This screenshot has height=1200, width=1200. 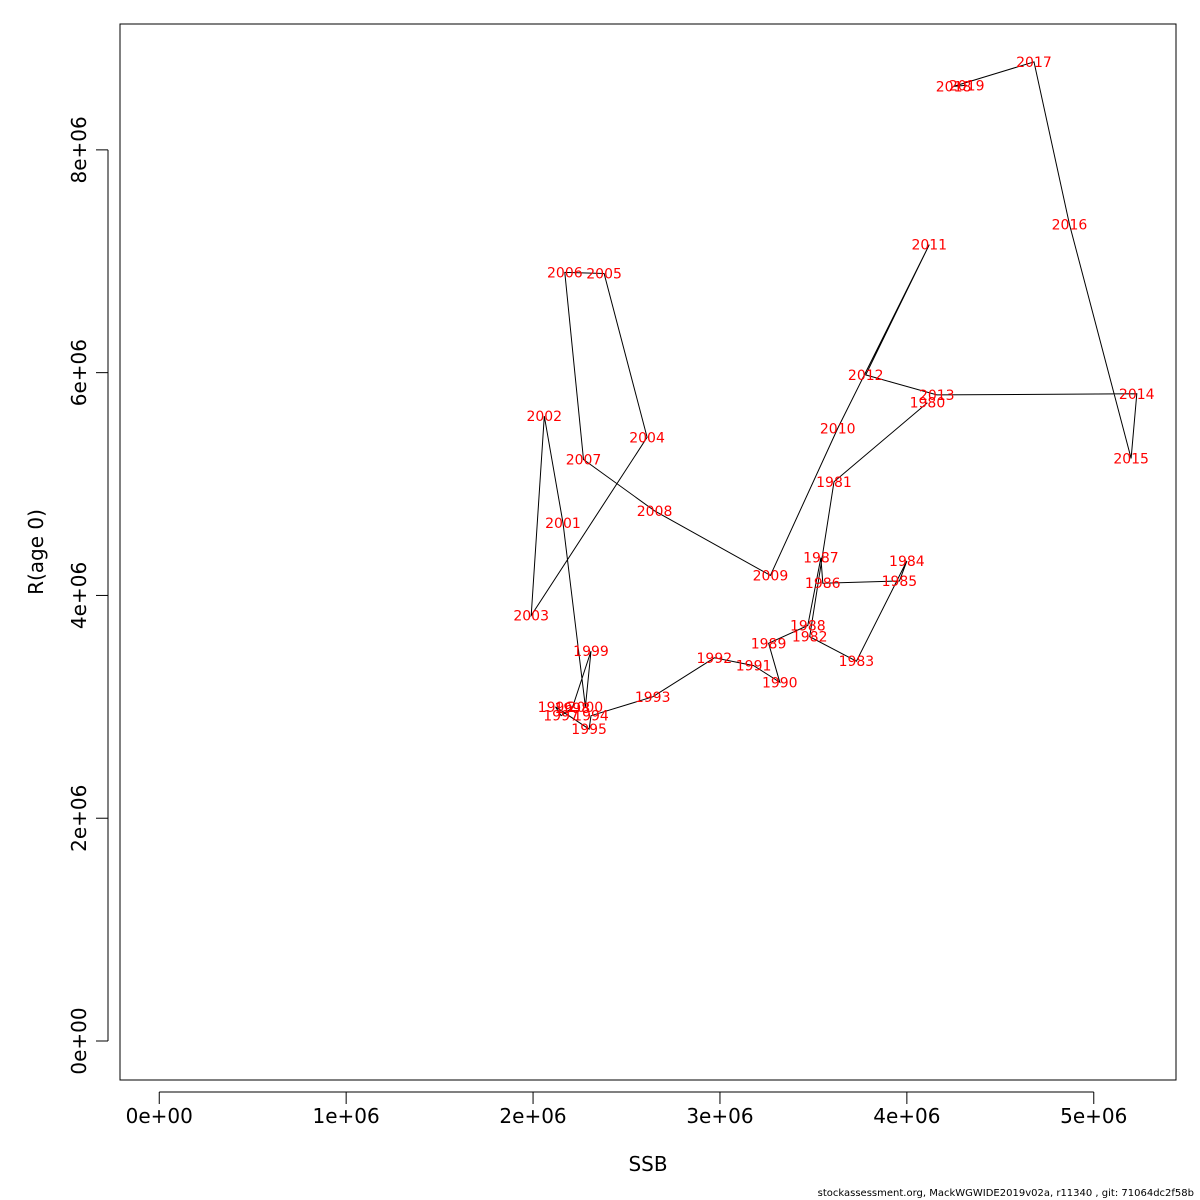 I want to click on x-tick-label: 0e+00, so click(x=159, y=1116).